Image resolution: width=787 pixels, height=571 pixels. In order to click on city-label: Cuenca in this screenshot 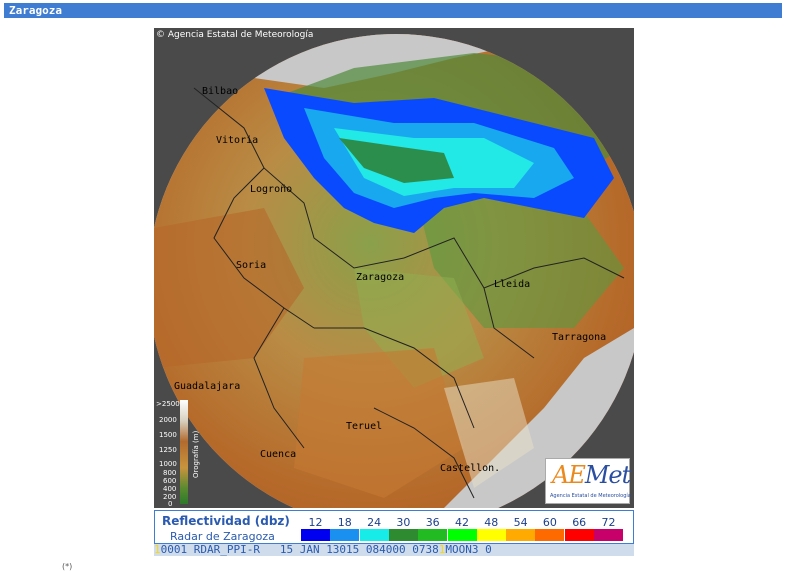, I will do `click(278, 454)`.